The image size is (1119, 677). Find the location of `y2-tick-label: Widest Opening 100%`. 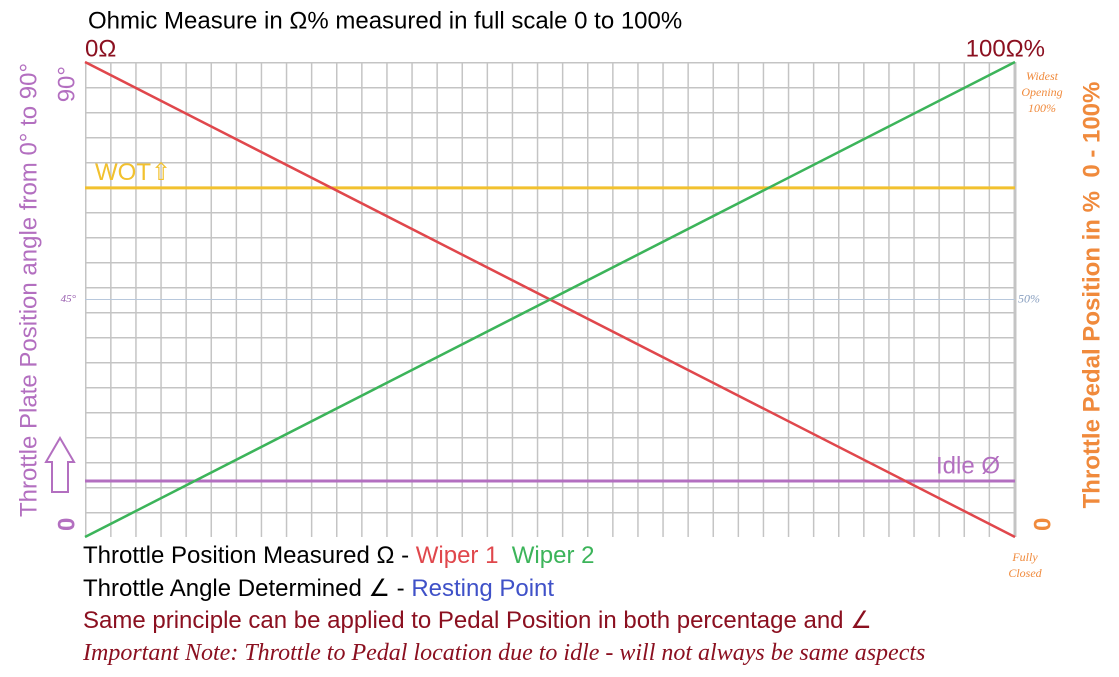

y2-tick-label: Widest Opening 100% is located at coordinates (1042, 92).